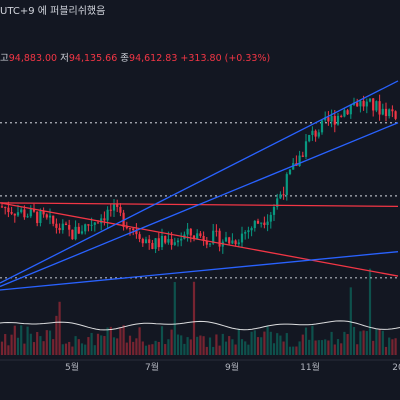  What do you see at coordinates (396, 368) in the screenshot?
I see `x-tick-label: 20` at bounding box center [396, 368].